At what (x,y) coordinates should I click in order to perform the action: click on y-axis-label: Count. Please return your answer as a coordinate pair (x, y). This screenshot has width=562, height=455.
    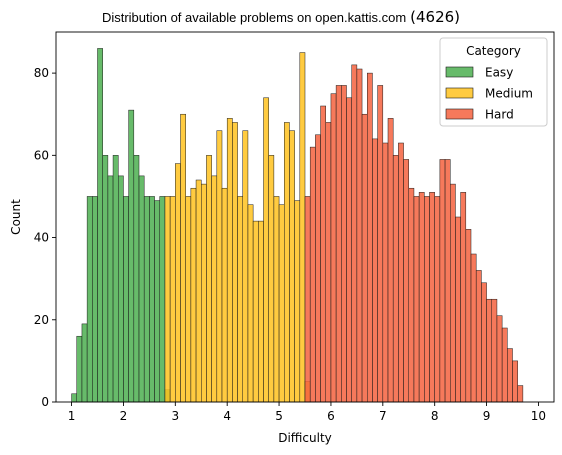
    Looking at the image, I should click on (16, 217).